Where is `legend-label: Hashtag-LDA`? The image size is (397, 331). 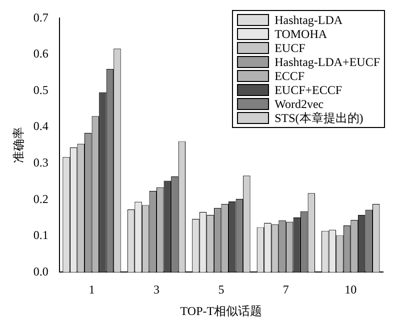 legend-label: Hashtag-LDA is located at coordinates (308, 20).